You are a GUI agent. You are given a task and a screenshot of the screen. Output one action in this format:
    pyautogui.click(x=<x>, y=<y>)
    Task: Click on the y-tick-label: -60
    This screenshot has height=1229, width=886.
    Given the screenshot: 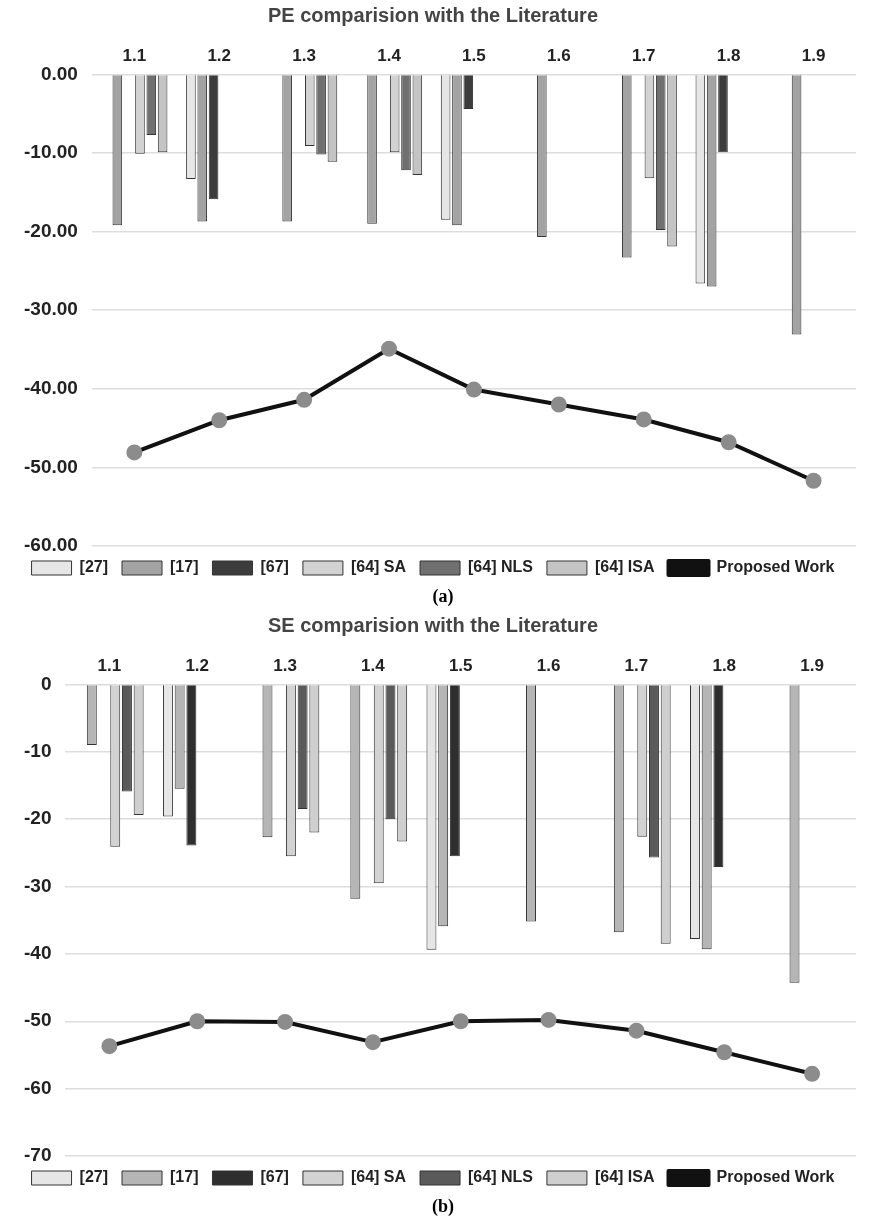 What is the action you would take?
    pyautogui.click(x=37, y=1087)
    